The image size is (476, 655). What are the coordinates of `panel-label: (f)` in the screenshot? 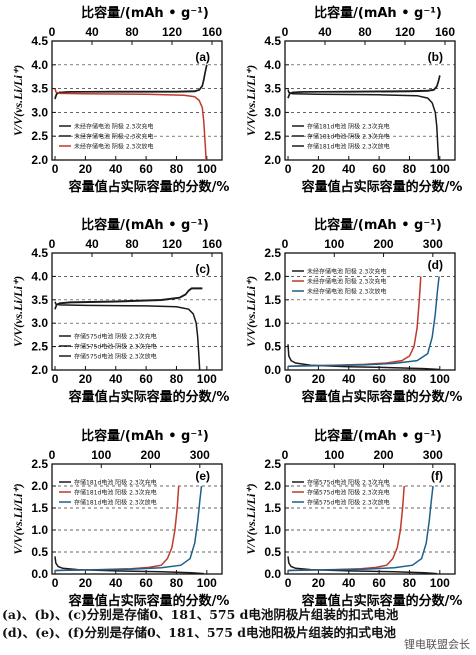 It's located at (437, 476).